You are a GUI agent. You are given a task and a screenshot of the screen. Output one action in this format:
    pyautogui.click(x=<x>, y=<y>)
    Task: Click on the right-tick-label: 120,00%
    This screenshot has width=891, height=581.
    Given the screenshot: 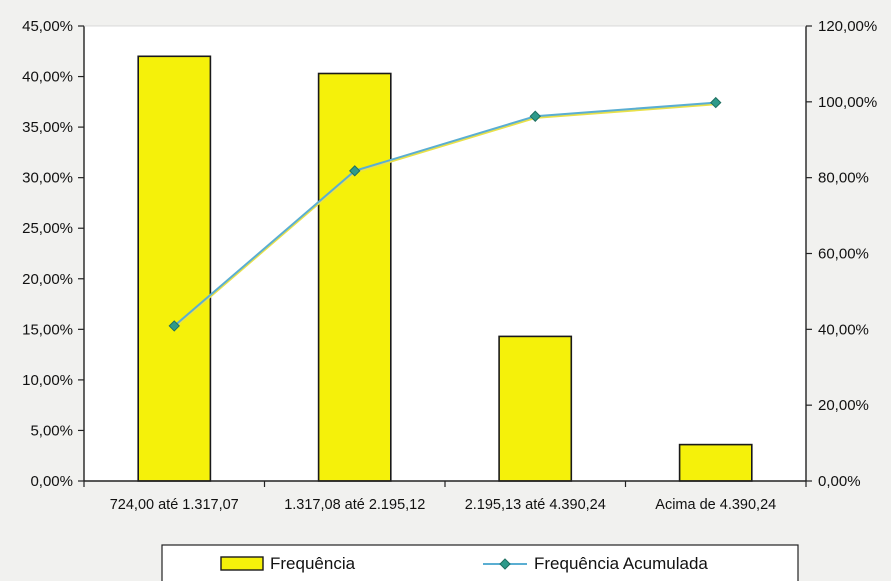 What is the action you would take?
    pyautogui.click(x=847, y=26)
    